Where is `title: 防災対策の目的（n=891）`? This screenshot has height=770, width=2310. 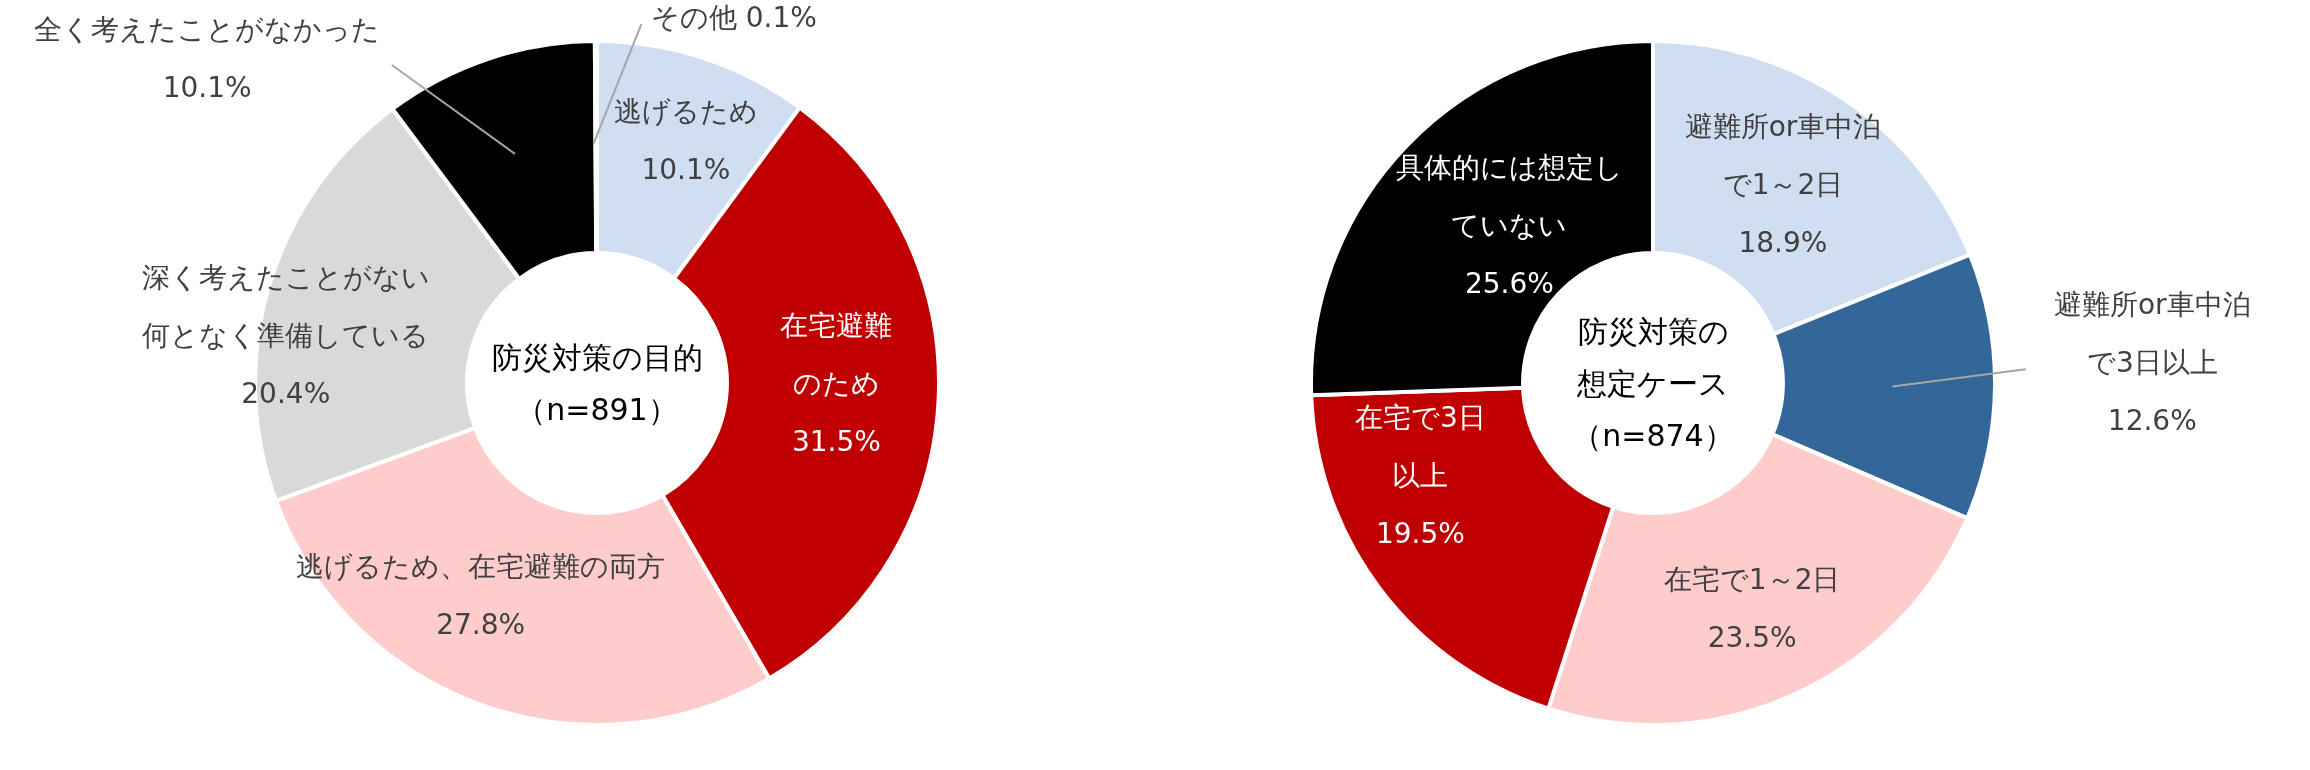 title: 防災対策の目的（n=891） is located at coordinates (597, 383).